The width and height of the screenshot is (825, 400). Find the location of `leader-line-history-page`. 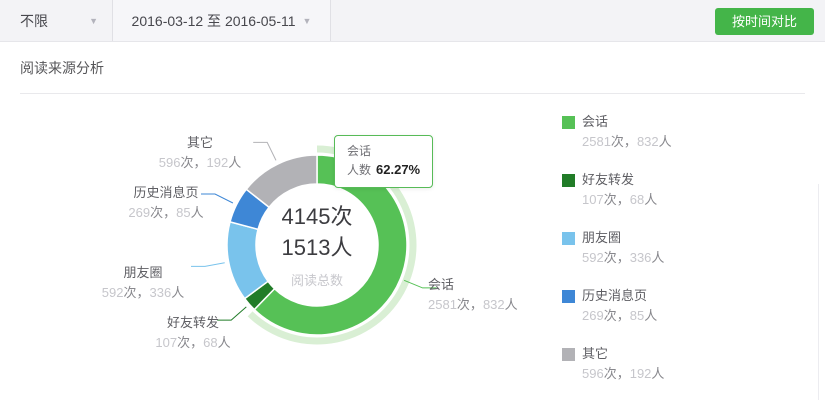

leader-line-history-page is located at coordinates (217, 198).